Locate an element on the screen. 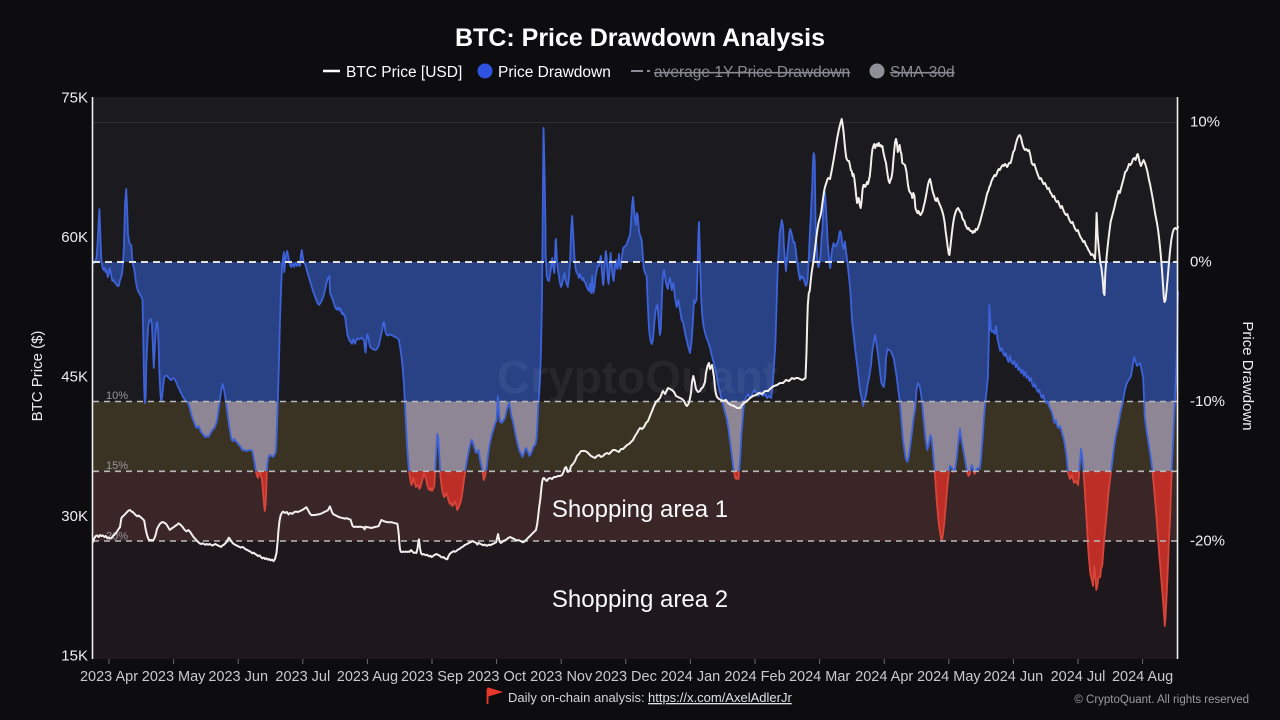  svg-text:© CryptoQuant. All rights rese: © CryptoQuant. All rights reserved is located at coordinates (1161, 700).